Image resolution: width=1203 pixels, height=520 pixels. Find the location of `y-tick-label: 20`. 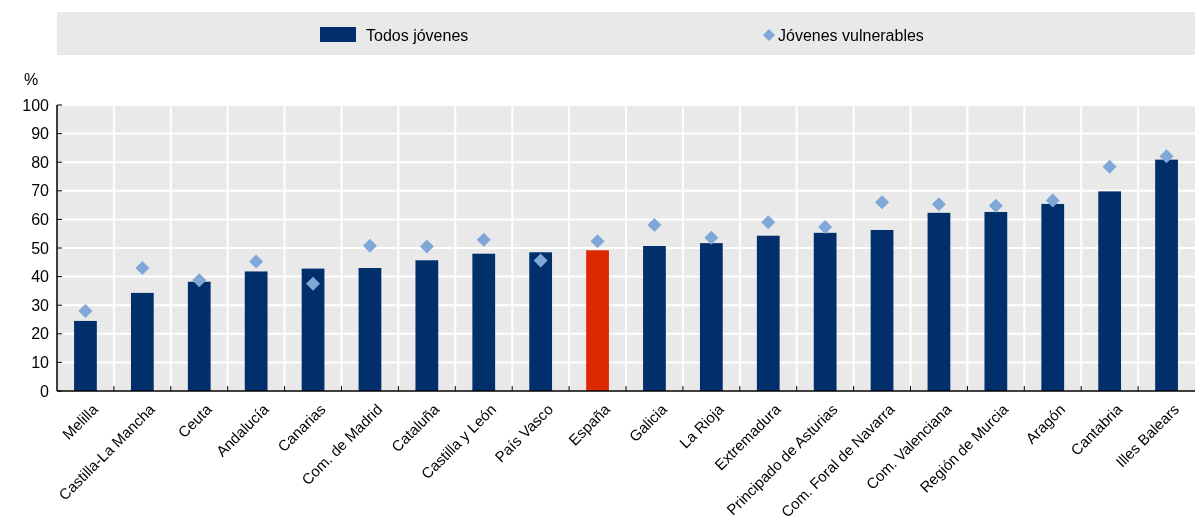

y-tick-label: 20 is located at coordinates (40, 334).